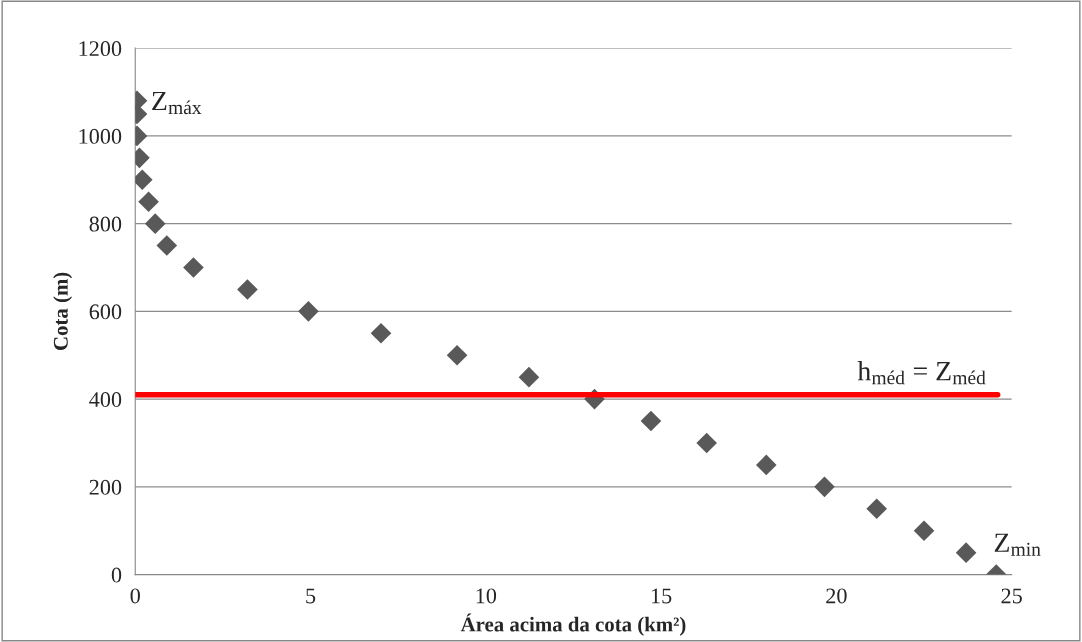 The image size is (1082, 642). What do you see at coordinates (1017, 544) in the screenshot?
I see `annotation: Z$_{min}$` at bounding box center [1017, 544].